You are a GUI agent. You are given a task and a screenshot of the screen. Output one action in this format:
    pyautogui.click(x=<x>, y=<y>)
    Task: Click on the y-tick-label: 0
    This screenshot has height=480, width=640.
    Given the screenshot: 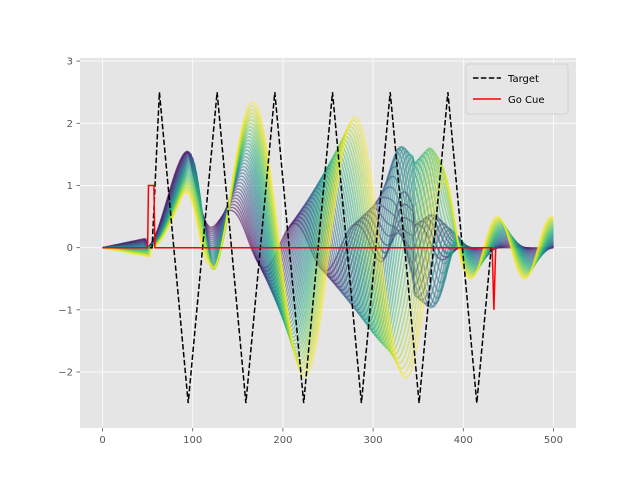 What is the action you would take?
    pyautogui.click(x=70, y=248)
    